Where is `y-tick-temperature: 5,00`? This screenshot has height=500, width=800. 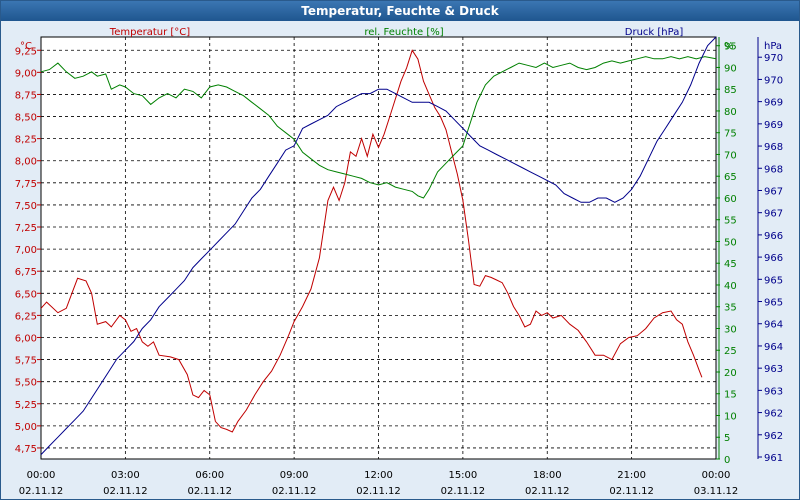 y-tick-temperature: 5,00 is located at coordinates (26, 427).